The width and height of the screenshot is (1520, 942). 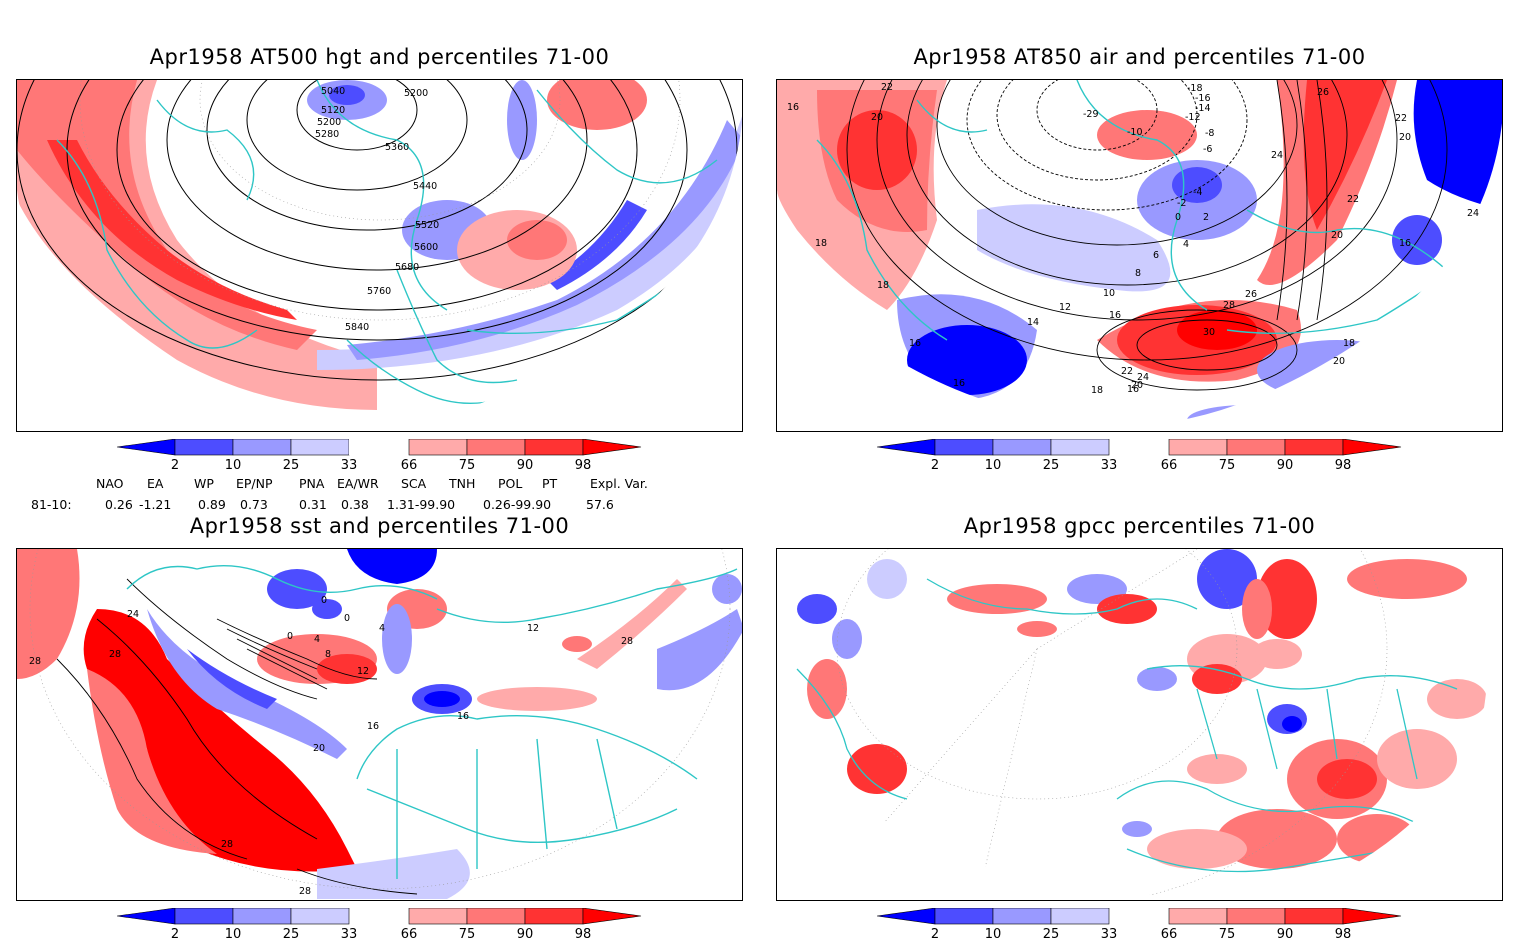 What do you see at coordinates (550, 483) in the screenshot?
I see `index-header: PT` at bounding box center [550, 483].